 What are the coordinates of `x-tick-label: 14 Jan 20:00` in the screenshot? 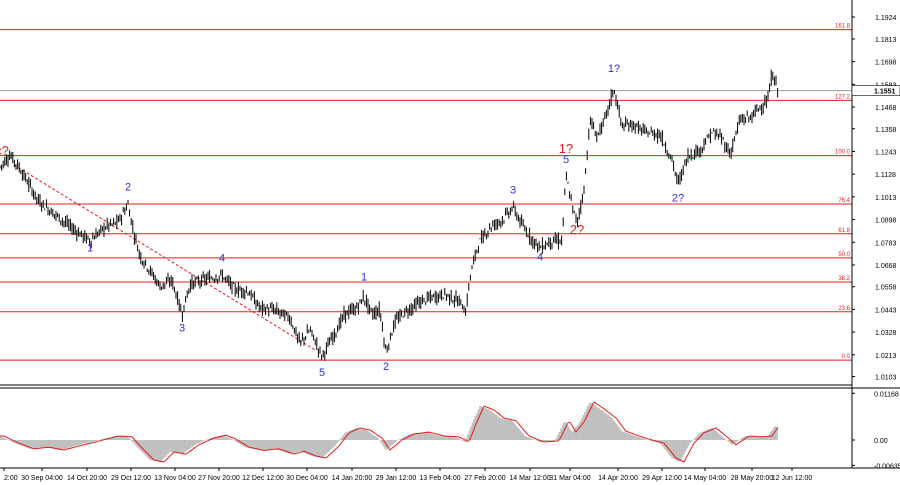 It's located at (352, 478).